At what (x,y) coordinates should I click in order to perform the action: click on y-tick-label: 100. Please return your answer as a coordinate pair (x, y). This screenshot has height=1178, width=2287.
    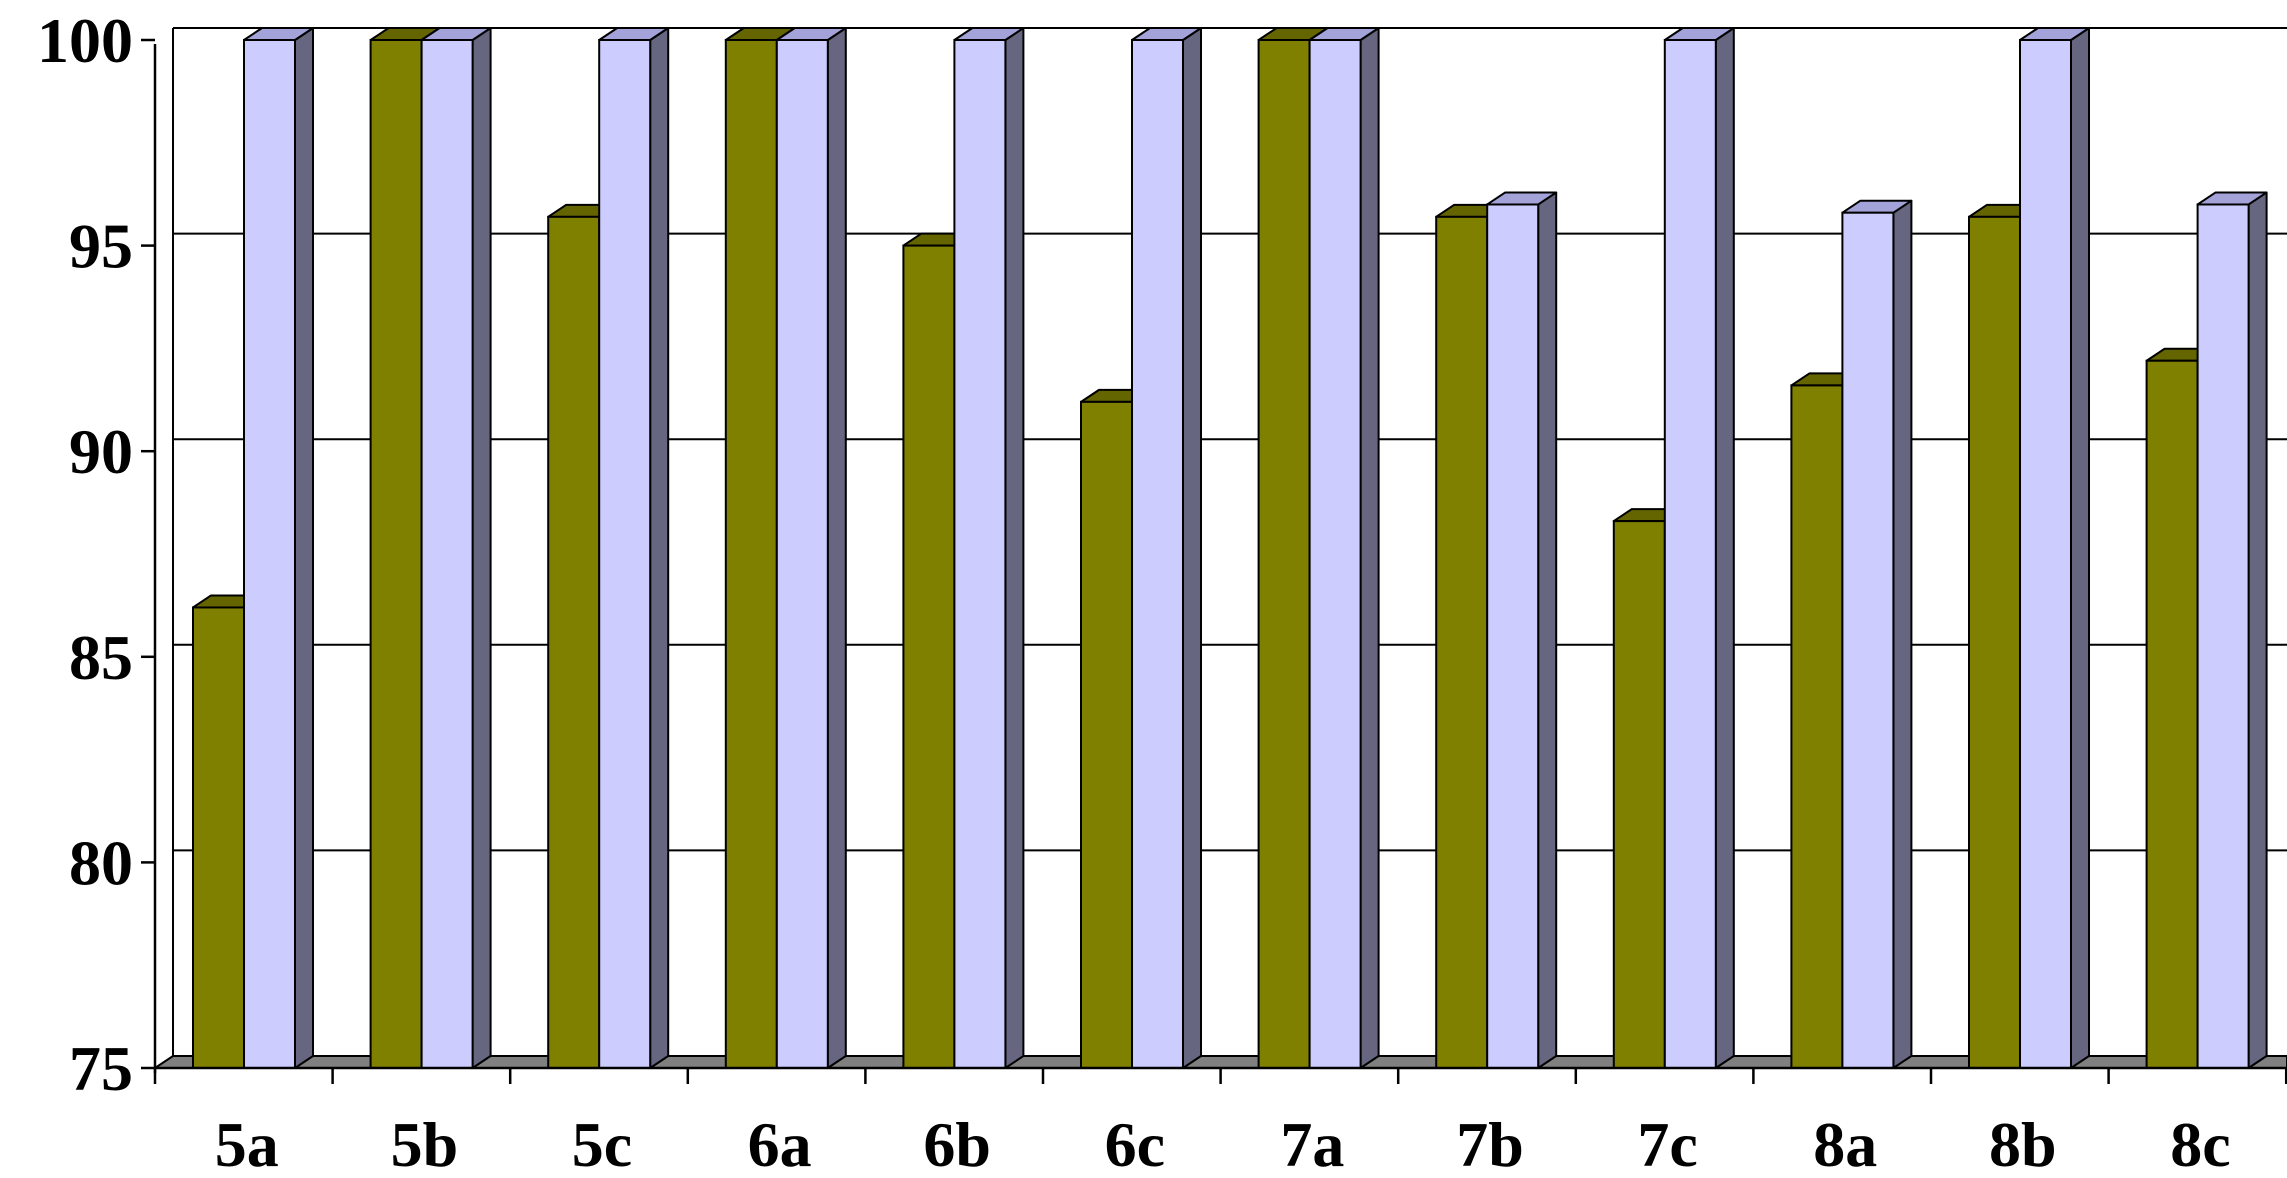
    Looking at the image, I should click on (85, 40).